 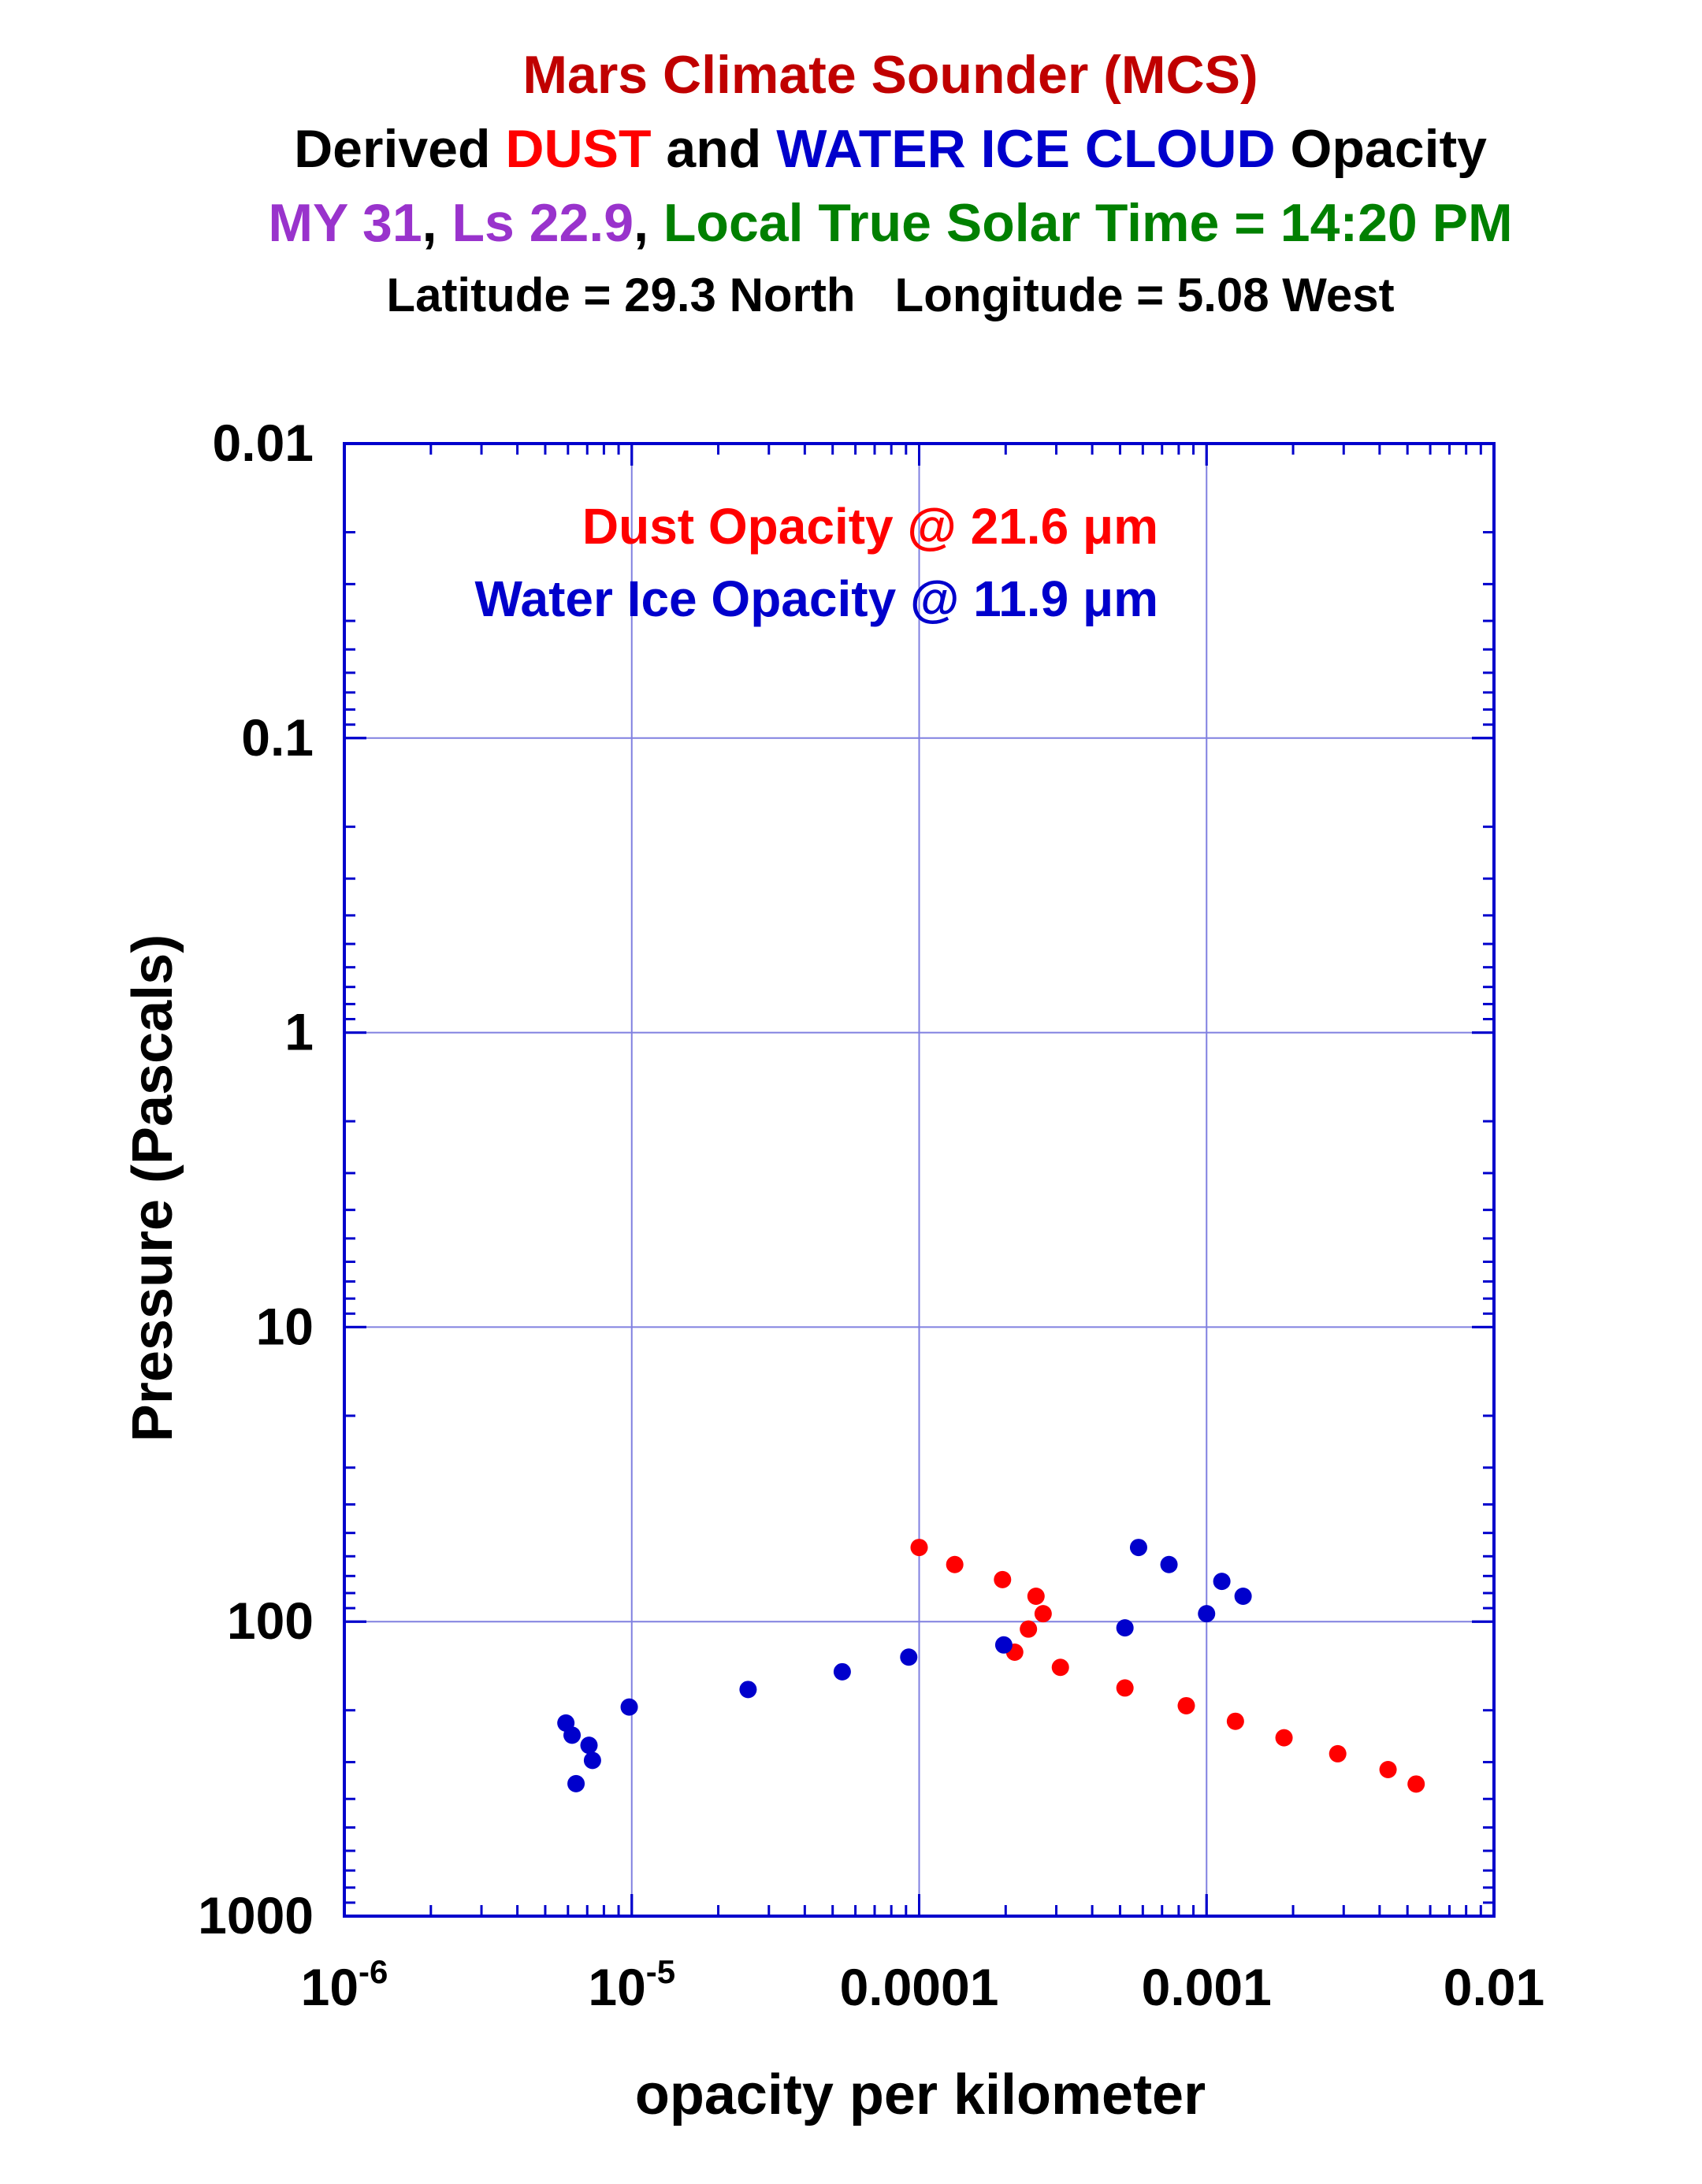 I want to click on title-line-3-my: MY 31, so click(x=345, y=223).